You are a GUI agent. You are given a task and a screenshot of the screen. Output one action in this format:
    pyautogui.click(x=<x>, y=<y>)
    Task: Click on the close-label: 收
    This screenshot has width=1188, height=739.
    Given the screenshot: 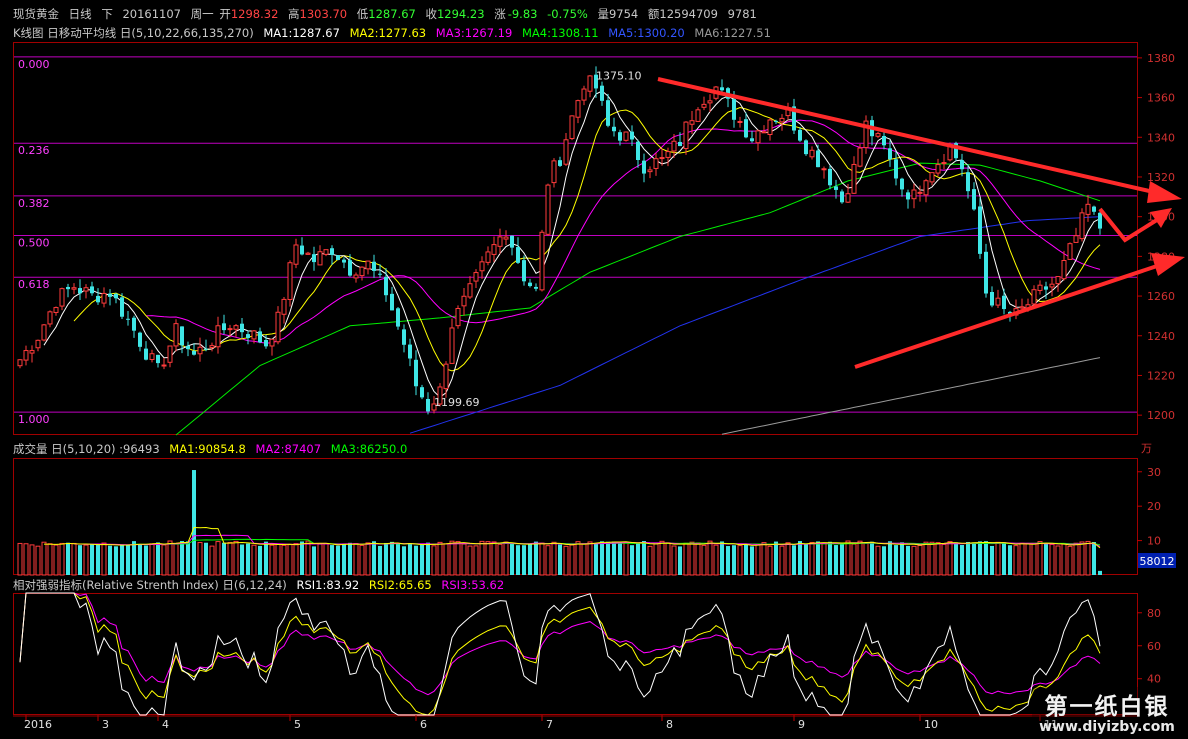 What is the action you would take?
    pyautogui.click(x=431, y=14)
    